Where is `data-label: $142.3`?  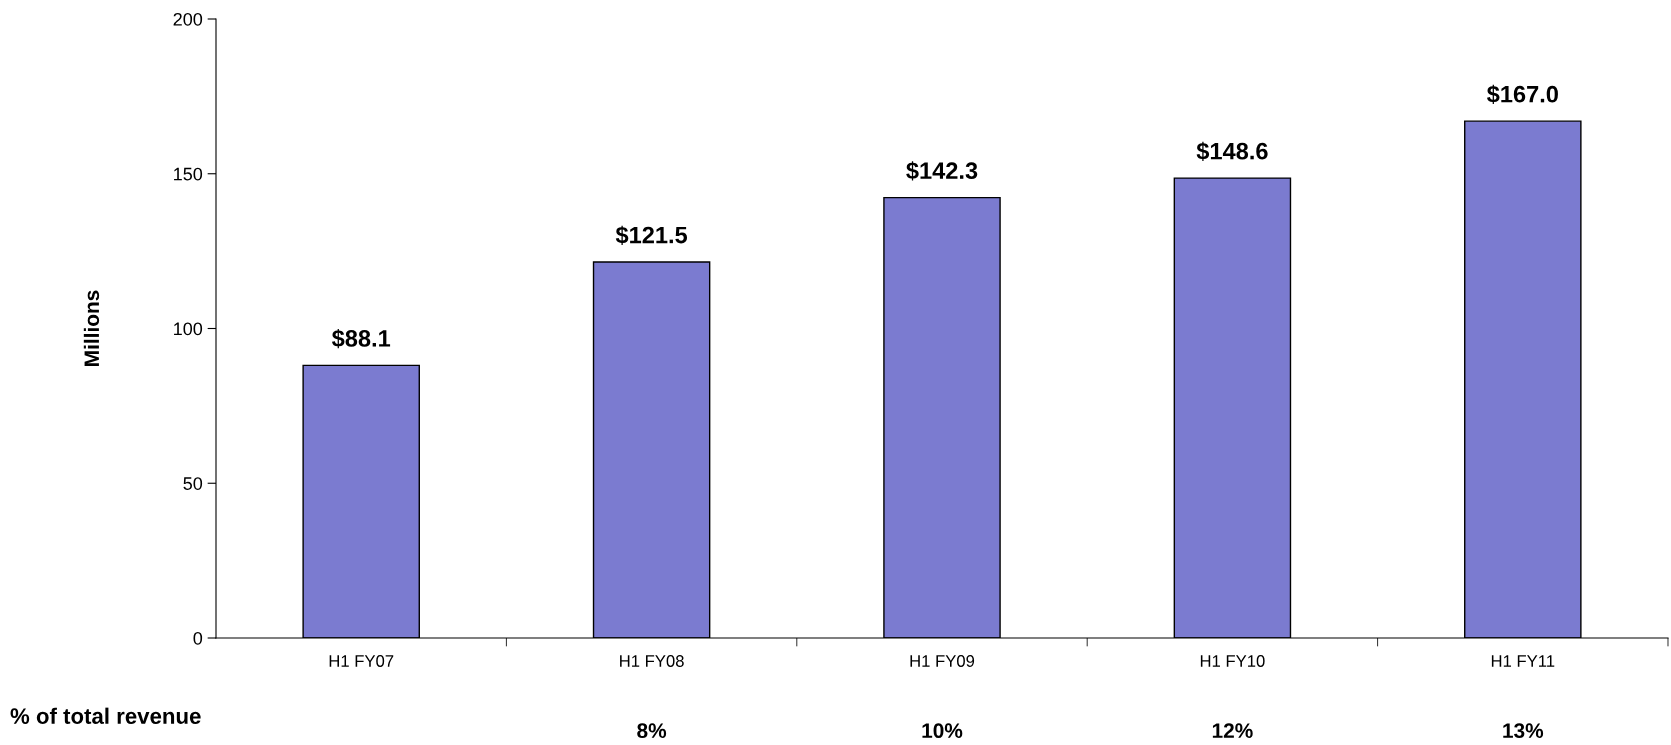
data-label: $142.3 is located at coordinates (942, 171).